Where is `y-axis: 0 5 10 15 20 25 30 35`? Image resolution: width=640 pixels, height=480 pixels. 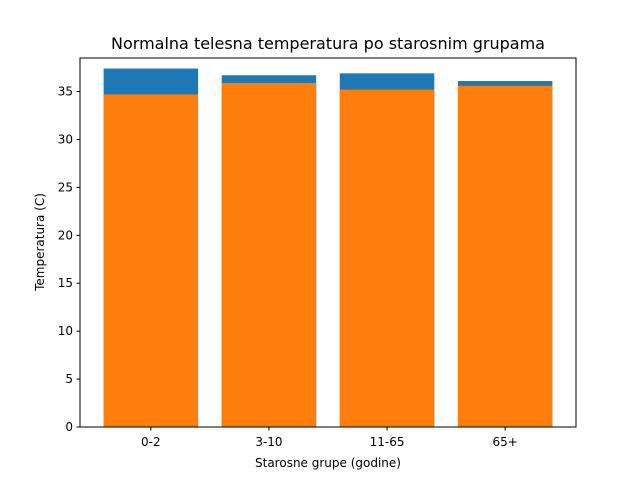
y-axis: 0 5 10 15 20 25 30 35 is located at coordinates (69, 259).